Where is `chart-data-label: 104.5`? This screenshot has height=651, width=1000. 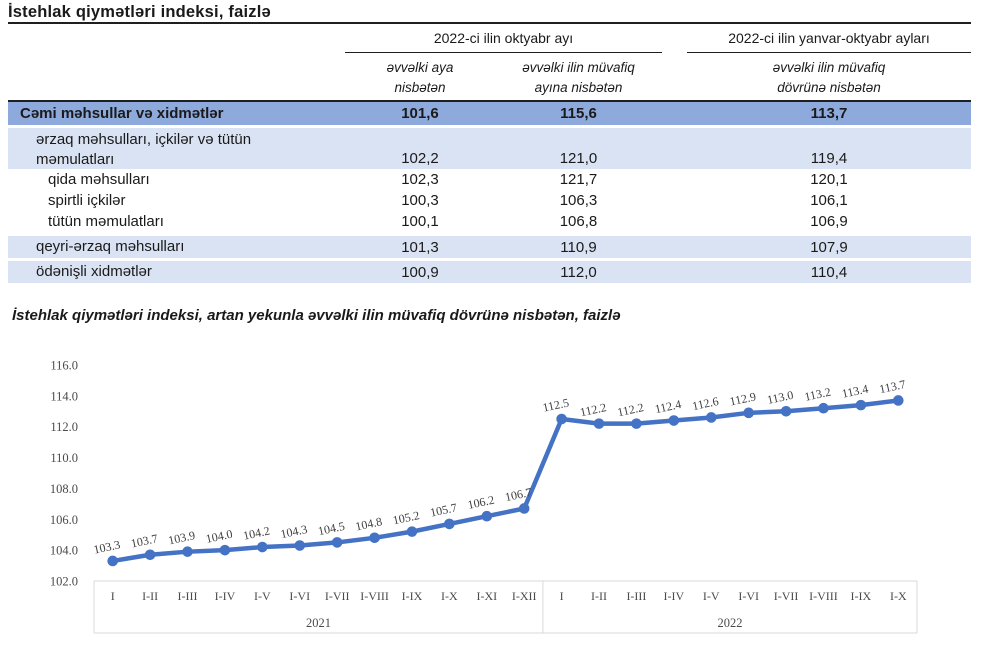
chart-data-label: 104.5 is located at coordinates (331, 528).